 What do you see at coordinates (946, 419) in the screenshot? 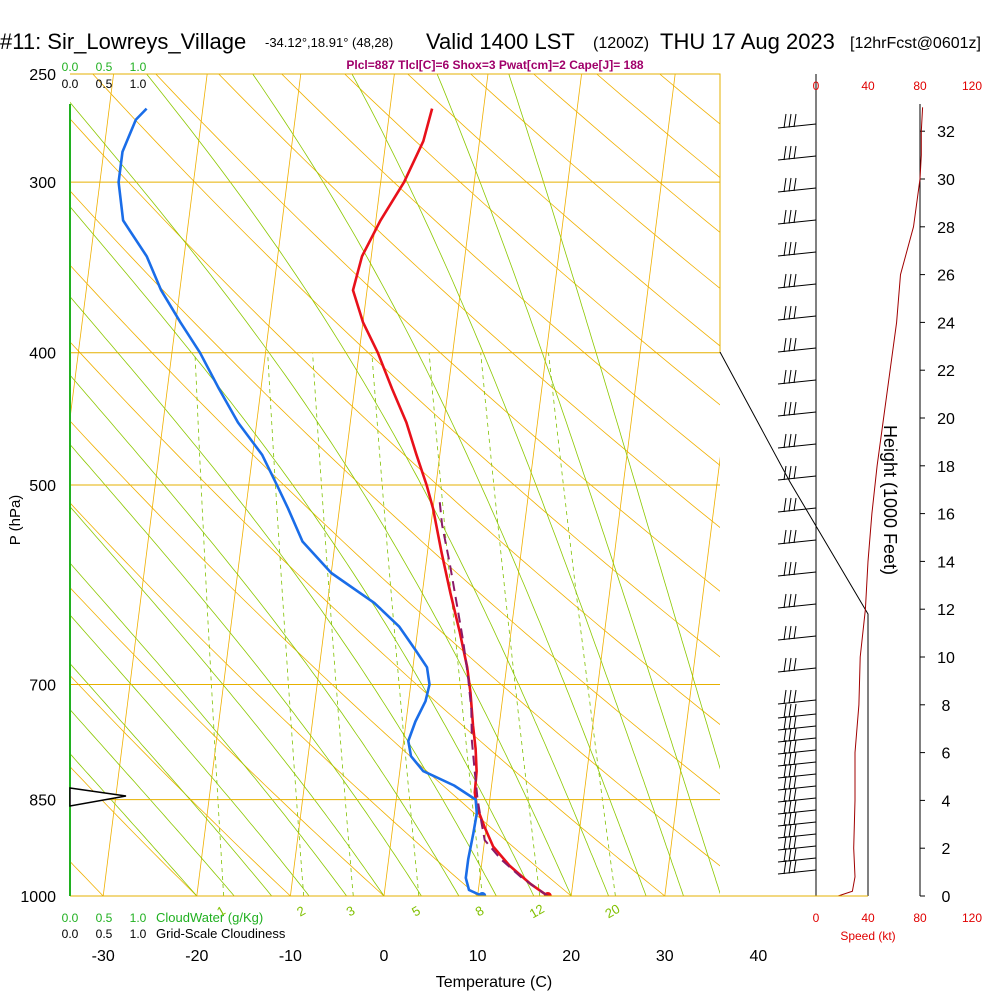
I see `height-tick-label: 20` at bounding box center [946, 419].